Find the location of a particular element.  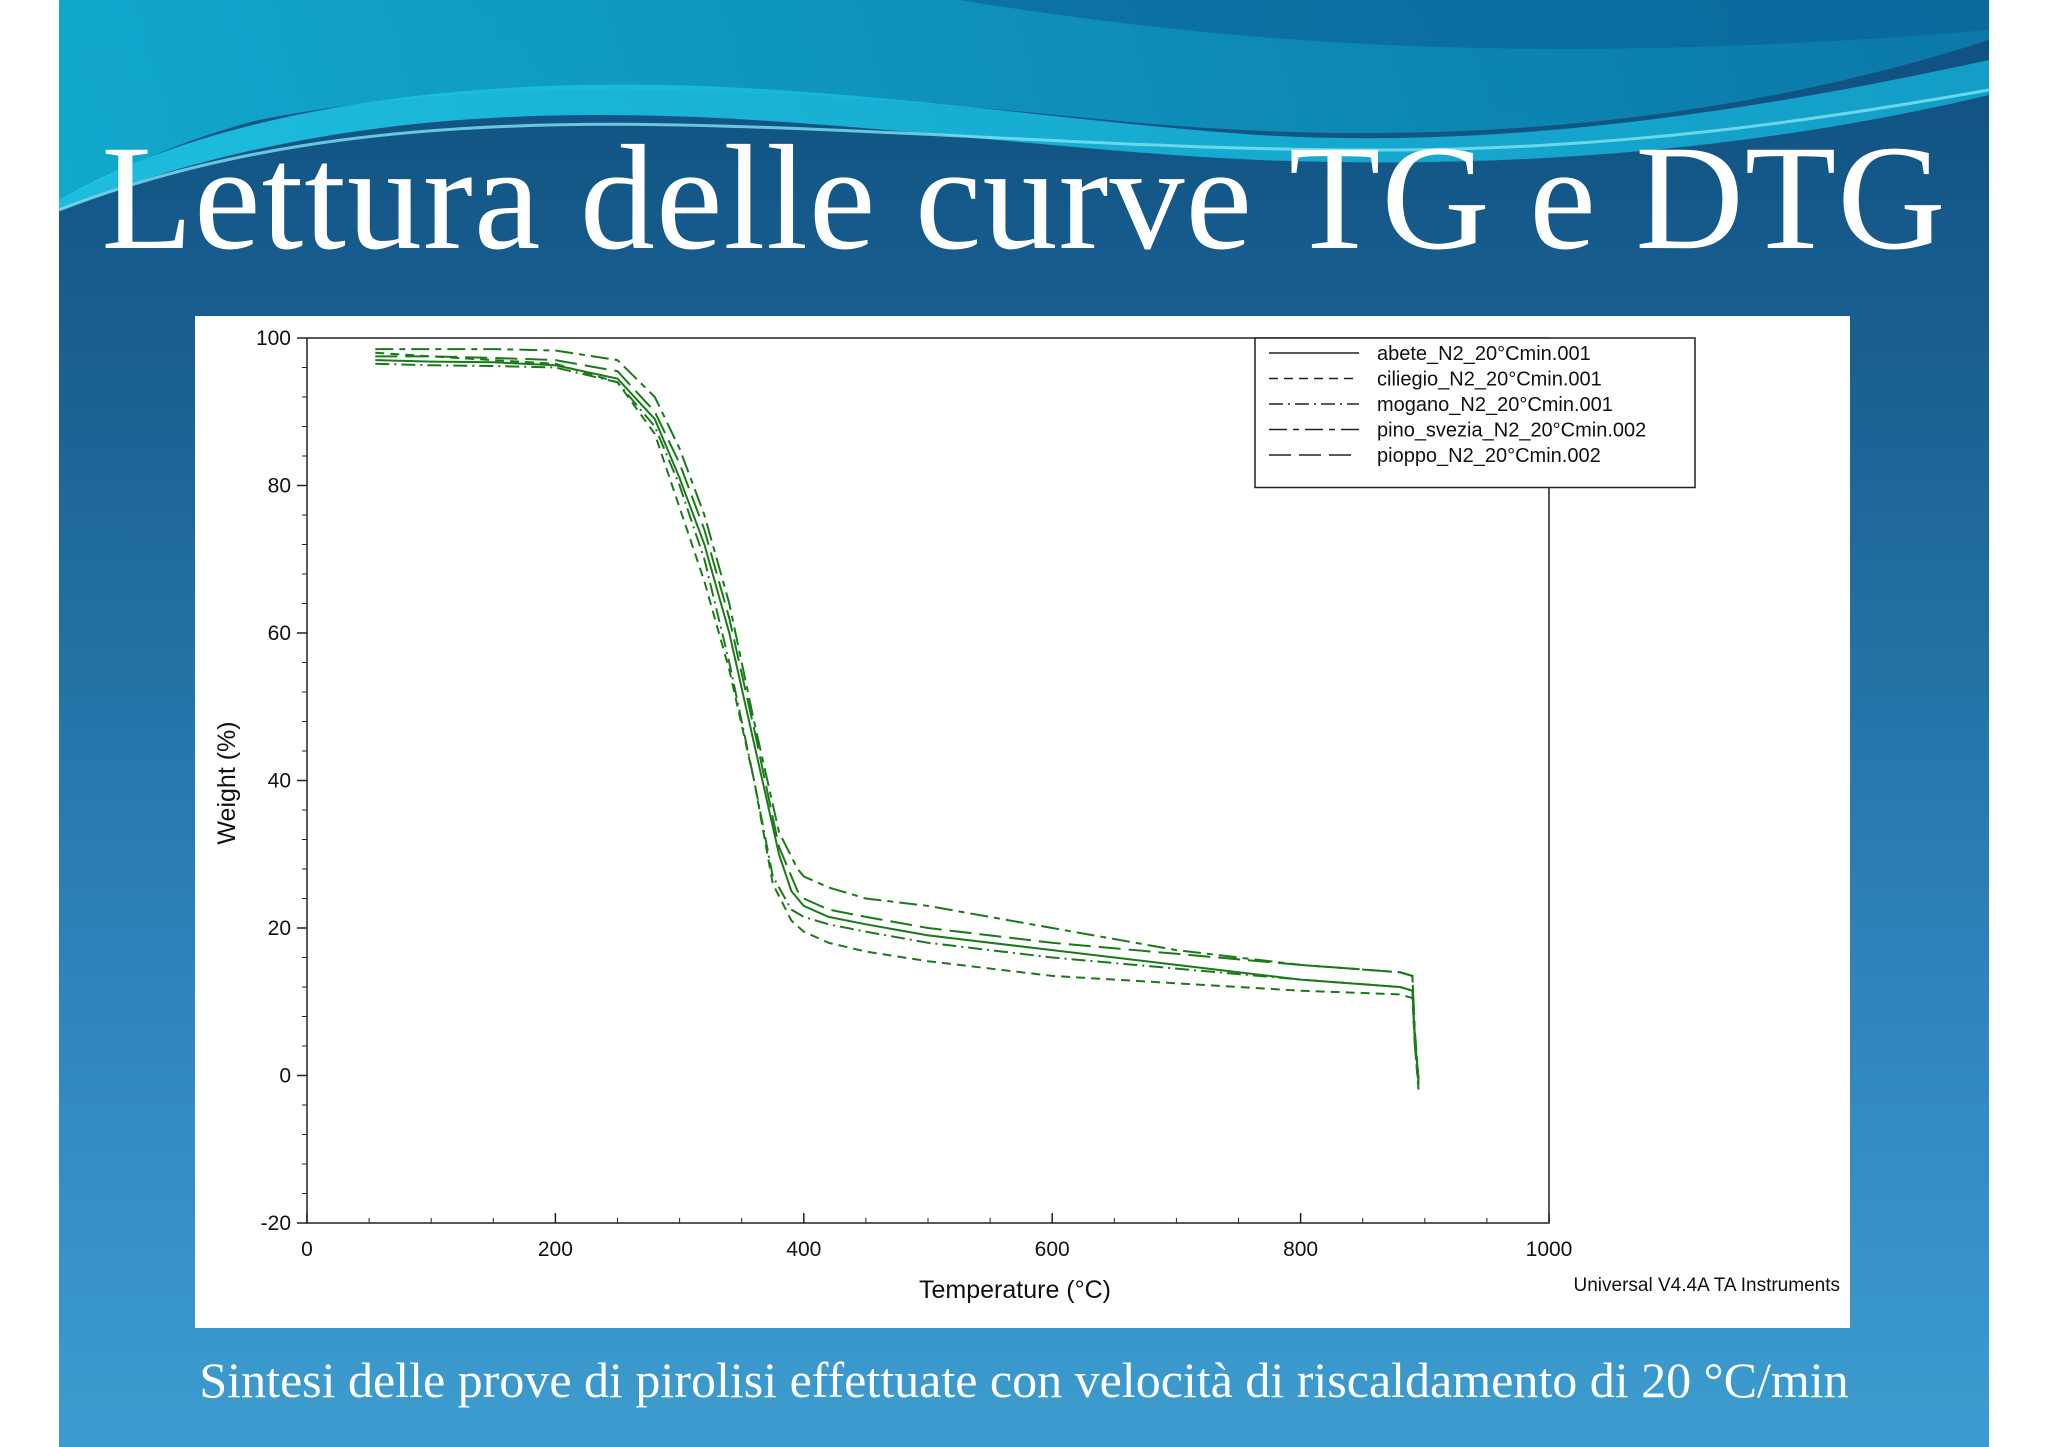

x-tick-label: 800 is located at coordinates (1300, 1249).